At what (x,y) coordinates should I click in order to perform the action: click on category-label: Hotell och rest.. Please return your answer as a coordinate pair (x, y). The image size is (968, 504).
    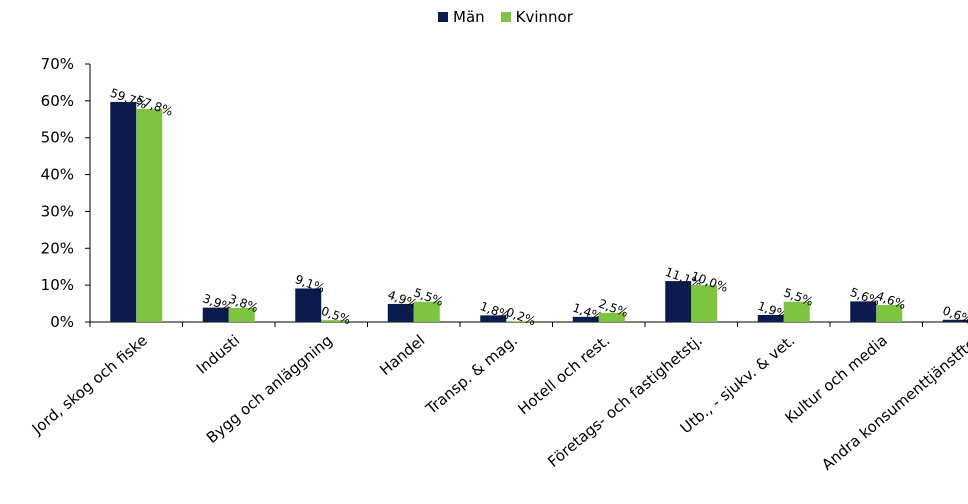
    Looking at the image, I should click on (563, 374).